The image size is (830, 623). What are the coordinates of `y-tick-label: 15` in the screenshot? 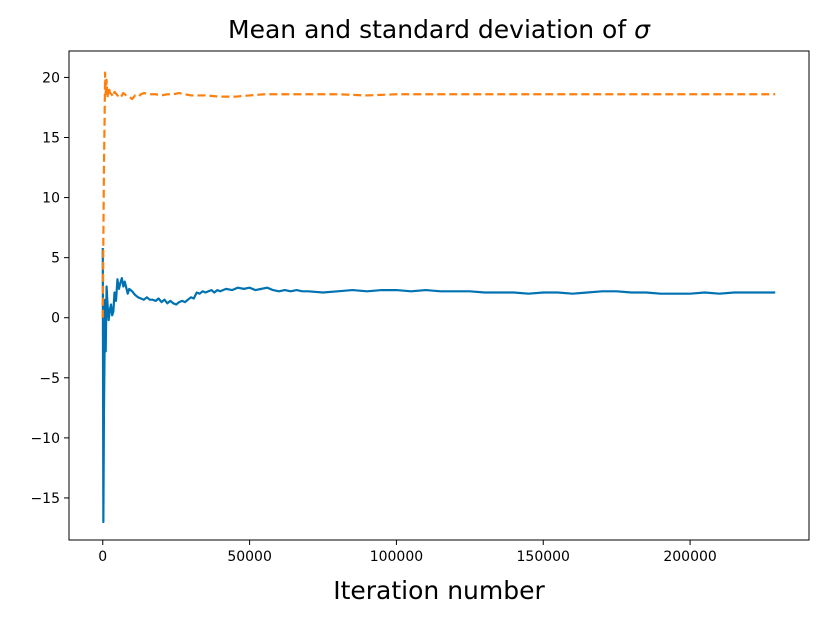 It's located at (51, 139).